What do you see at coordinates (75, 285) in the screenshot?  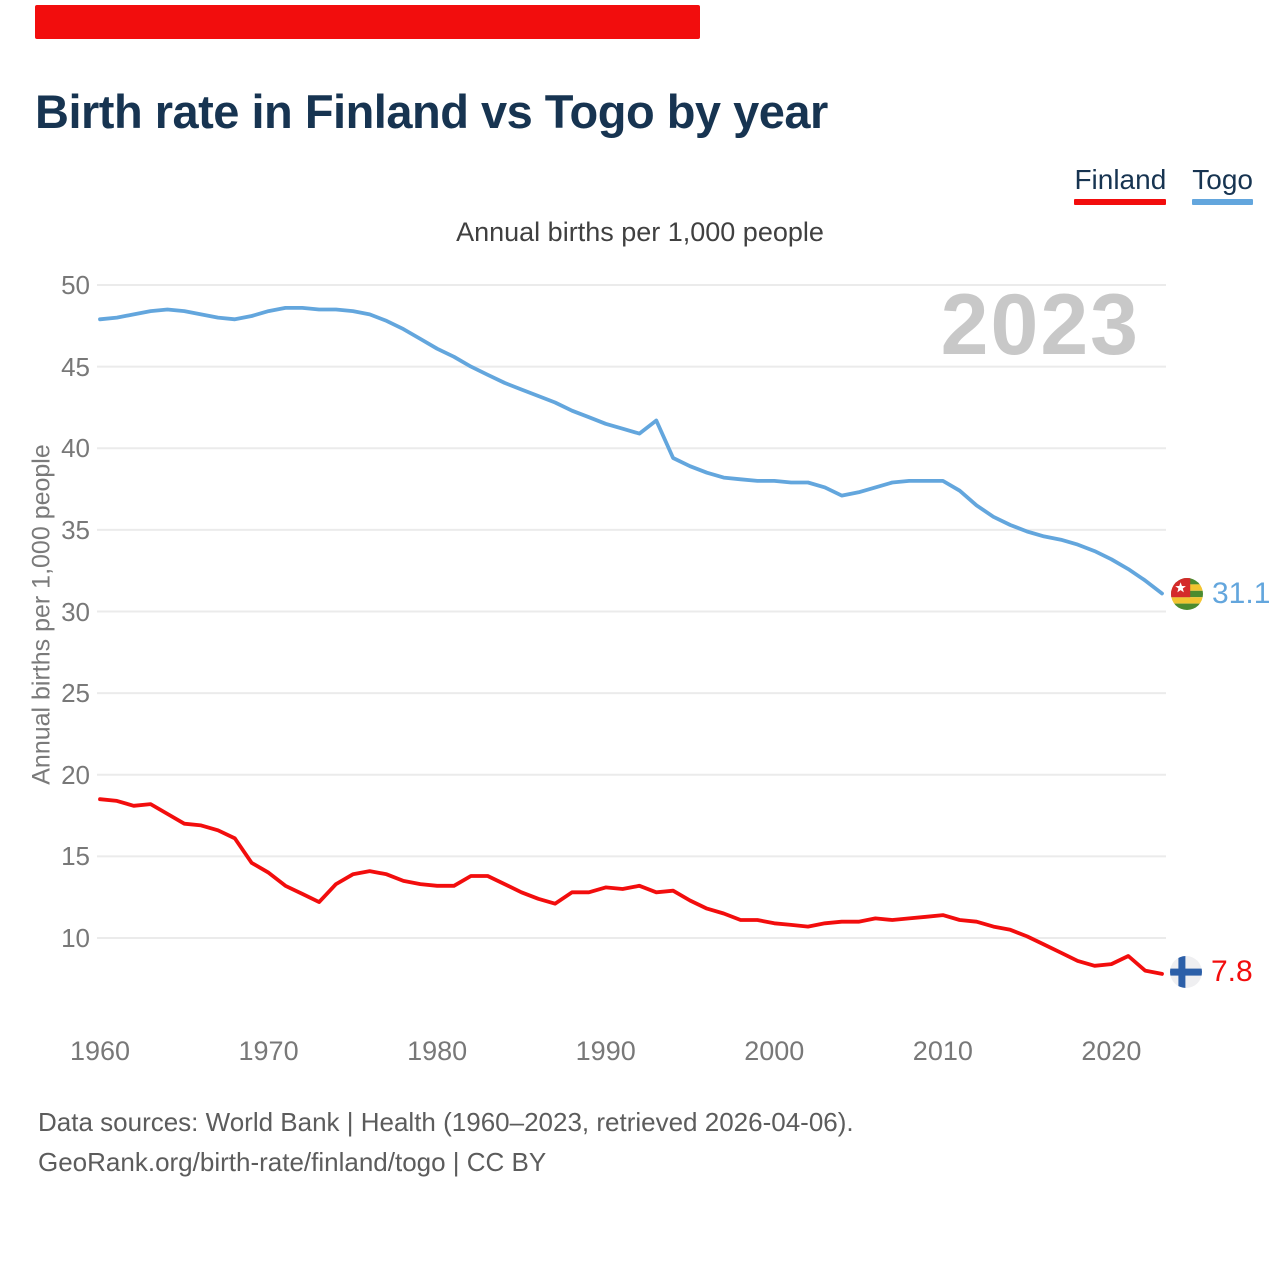 I see `y-axis-tick-label: 50` at bounding box center [75, 285].